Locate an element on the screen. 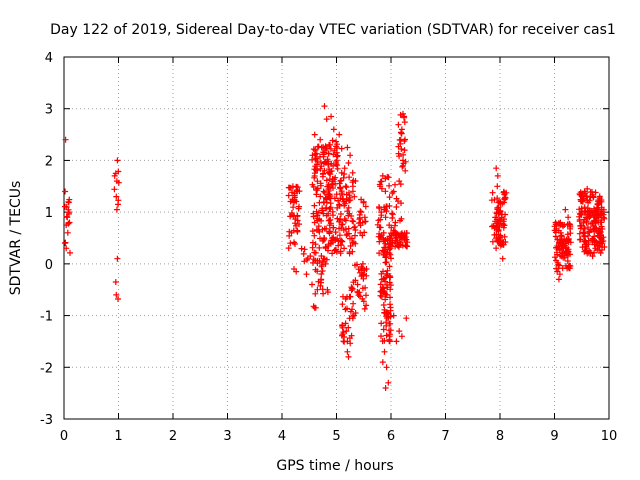 Image resolution: width=640 pixels, height=480 pixels. y-tick-label: 4 is located at coordinates (49, 58).